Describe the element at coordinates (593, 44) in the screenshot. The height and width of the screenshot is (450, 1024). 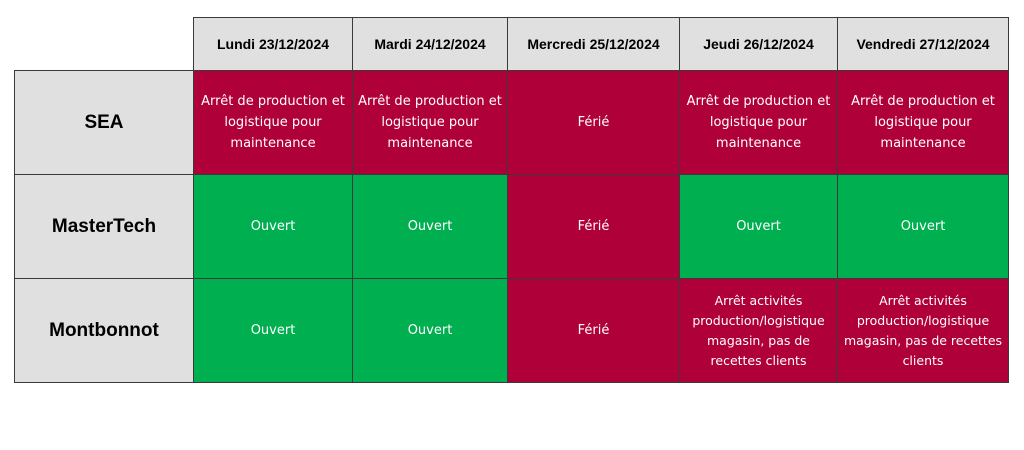
I see `day-header-wednesday: Mercredi 25/12/2024` at that location.